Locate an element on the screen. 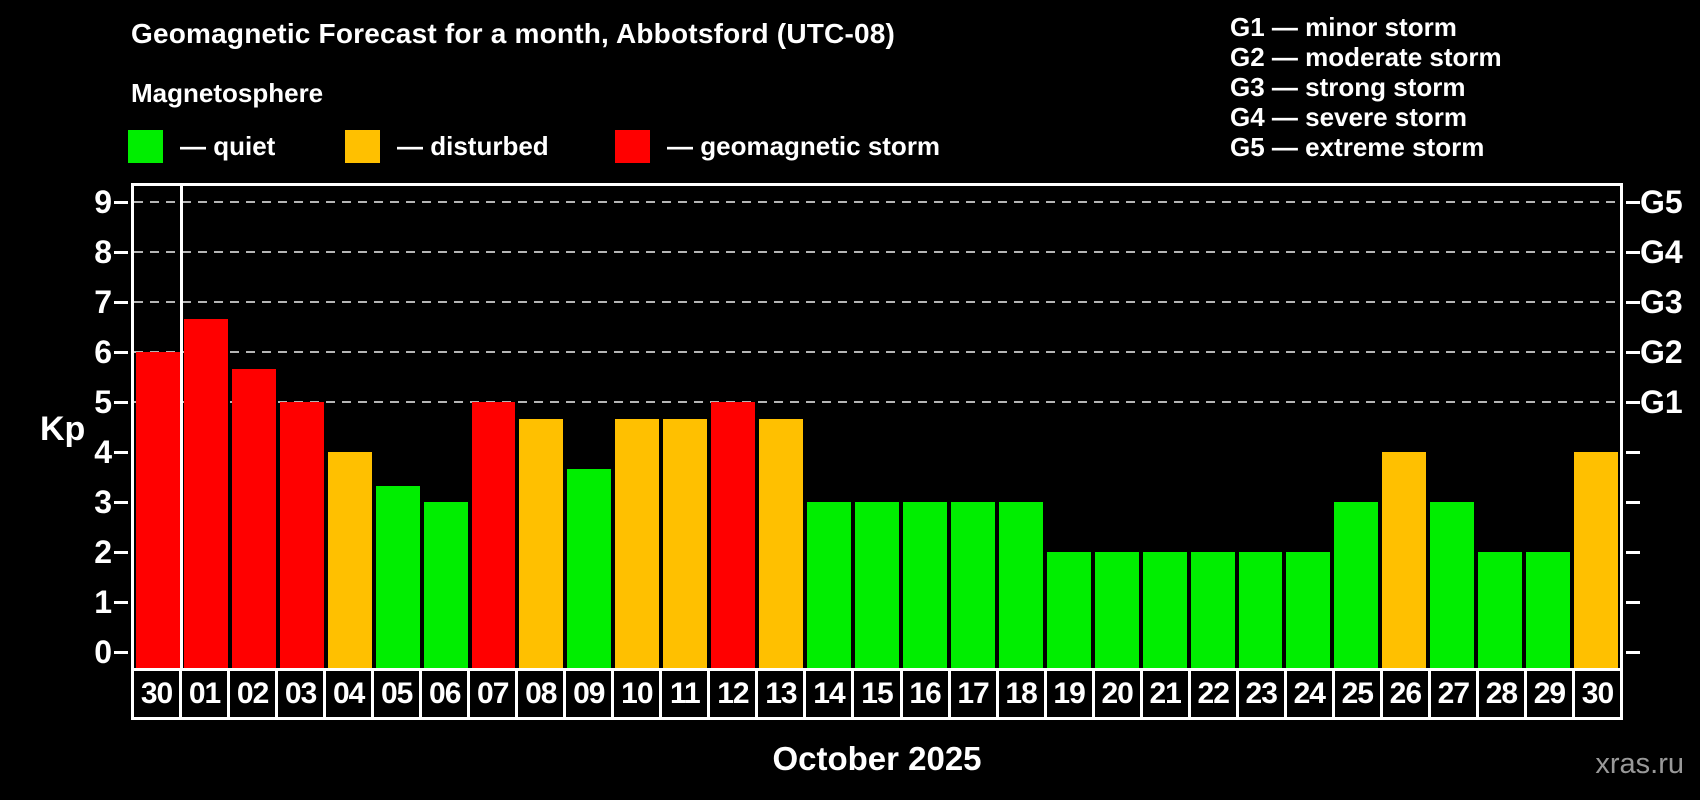 Image resolution: width=1700 pixels, height=800 pixels. g-axis-label-G5: G5 is located at coordinates (1661, 202).